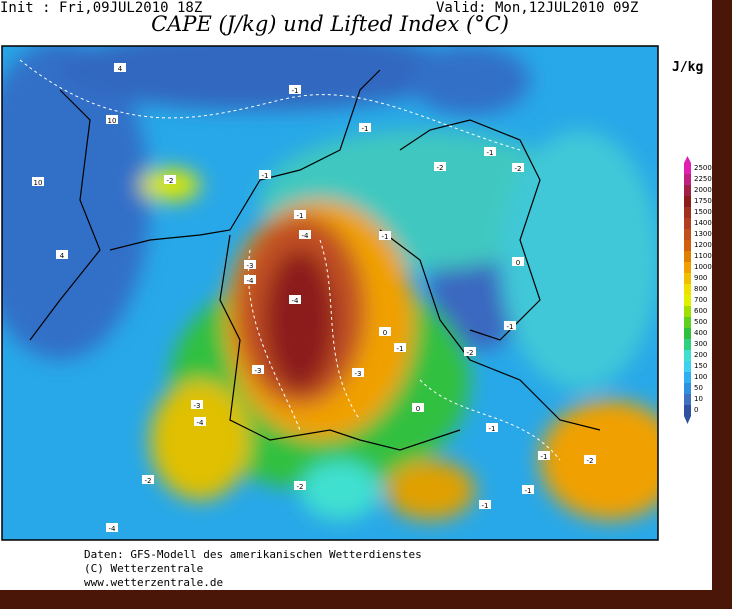 The height and width of the screenshot is (609, 732). I want to click on color-bar-label: 900, so click(700, 278).